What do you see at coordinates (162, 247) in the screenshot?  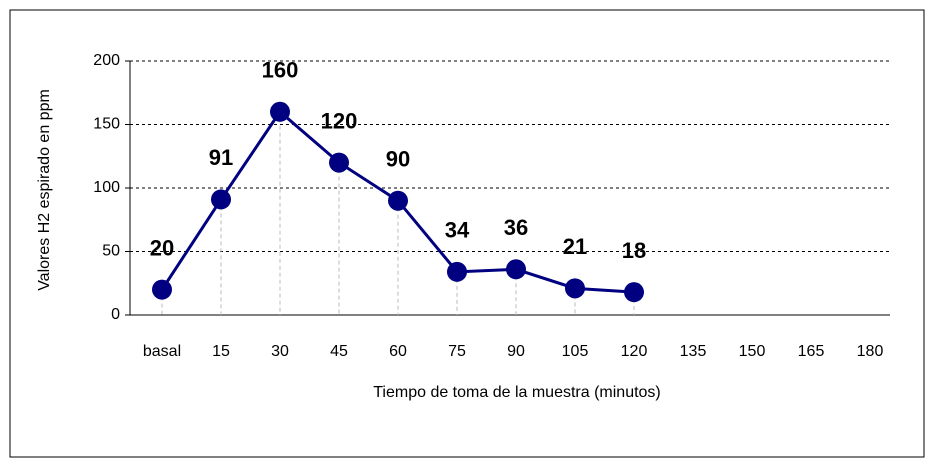 I see `data-label: 20` at bounding box center [162, 247].